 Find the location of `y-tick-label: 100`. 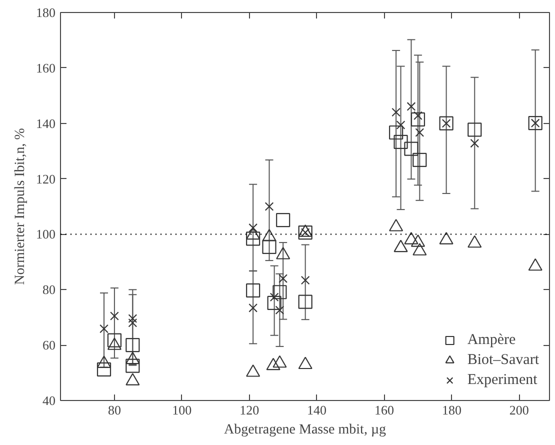

y-tick-label: 100 is located at coordinates (46, 234).